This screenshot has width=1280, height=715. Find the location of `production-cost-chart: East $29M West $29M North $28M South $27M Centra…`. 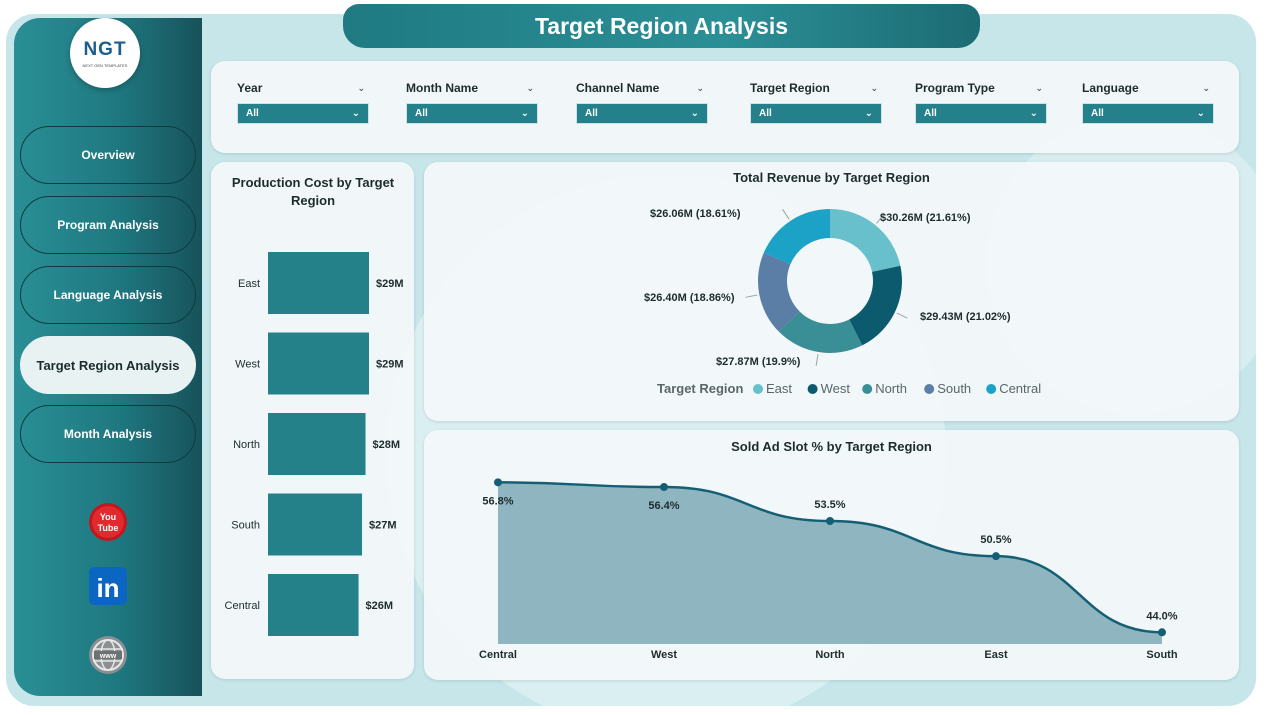

production-cost-chart: East $29M West $29M North $28M South $27M Centra… is located at coordinates (314, 444).